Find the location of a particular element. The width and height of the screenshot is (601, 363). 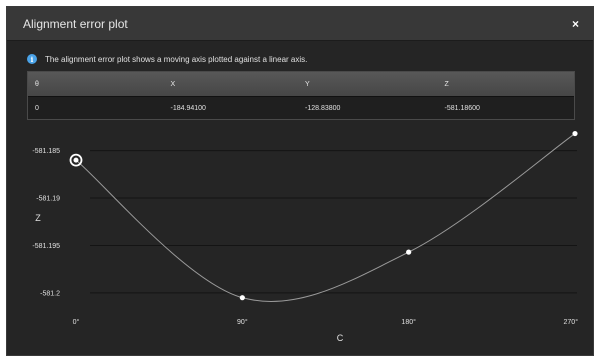

header-y: Y is located at coordinates (307, 84).